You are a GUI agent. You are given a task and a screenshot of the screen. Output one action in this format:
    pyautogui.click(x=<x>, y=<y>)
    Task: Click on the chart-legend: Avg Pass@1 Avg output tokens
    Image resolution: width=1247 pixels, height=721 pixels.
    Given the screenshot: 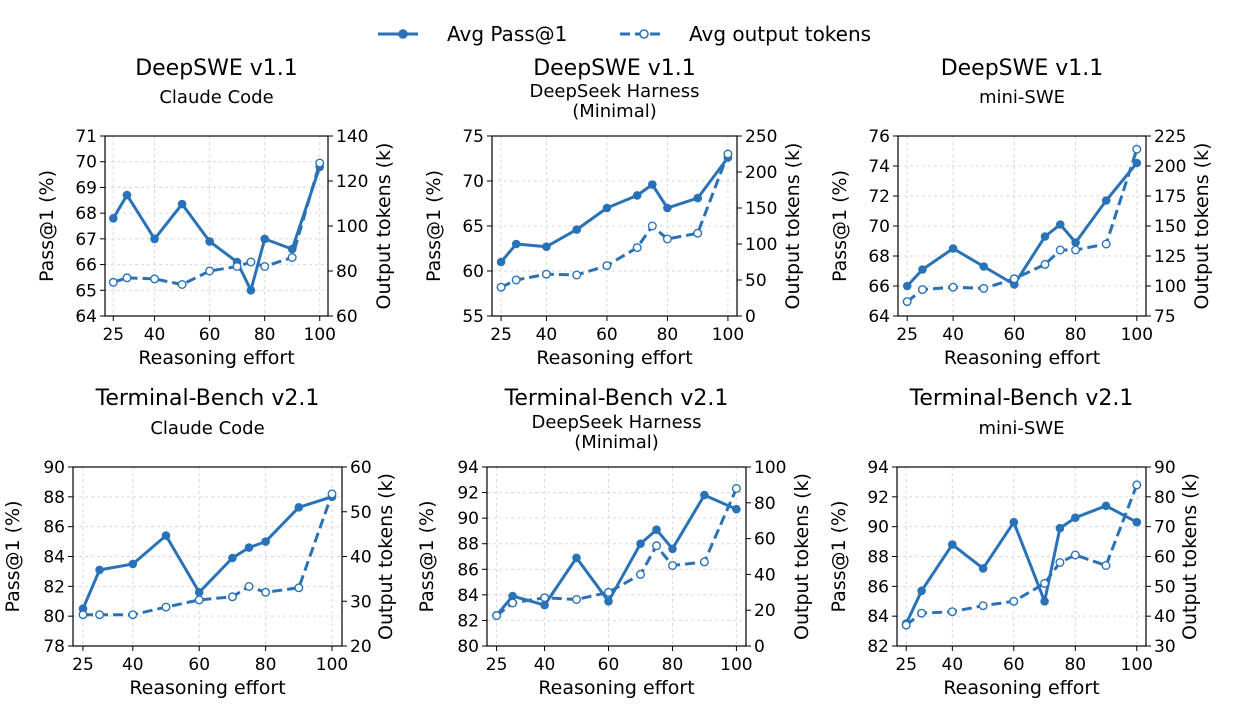 What is the action you would take?
    pyautogui.click(x=623, y=30)
    